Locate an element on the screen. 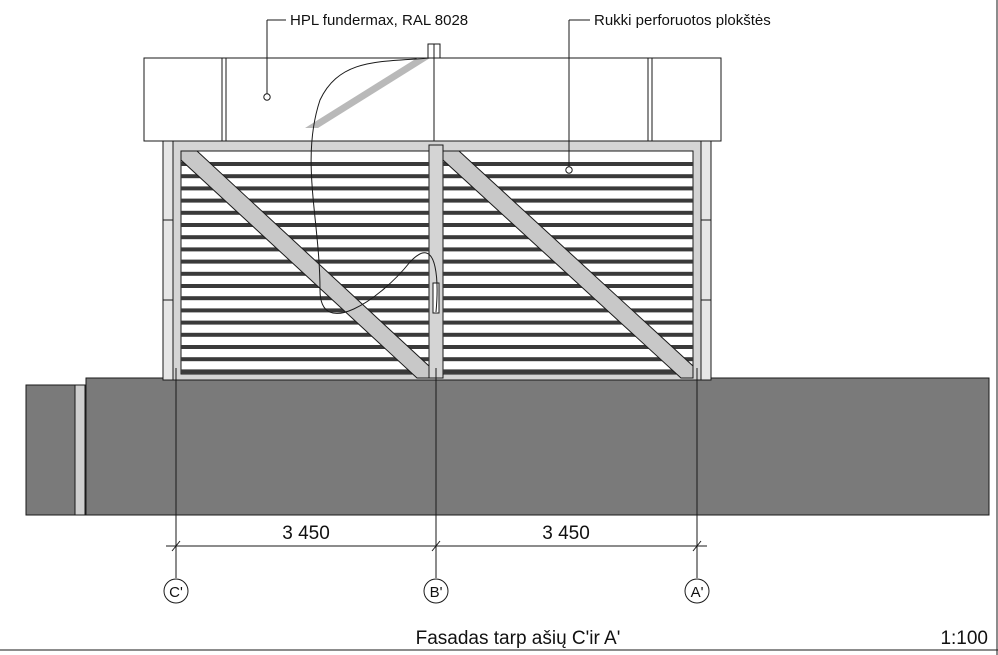  callout-hpl: HPL fundermax, RAL 8028 is located at coordinates (365, 56).